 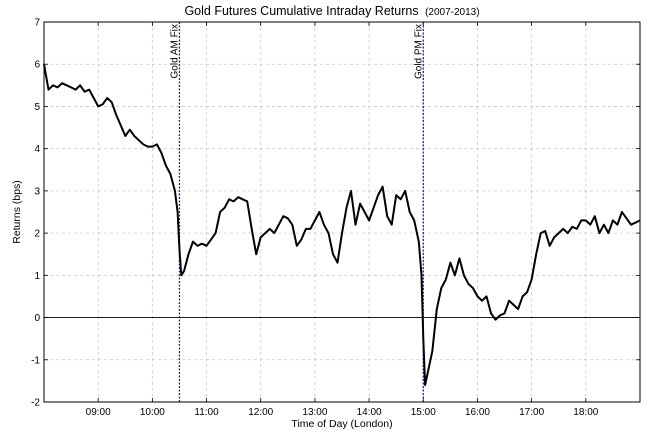 What do you see at coordinates (585, 412) in the screenshot?
I see `x-tick-label: 18:00` at bounding box center [585, 412].